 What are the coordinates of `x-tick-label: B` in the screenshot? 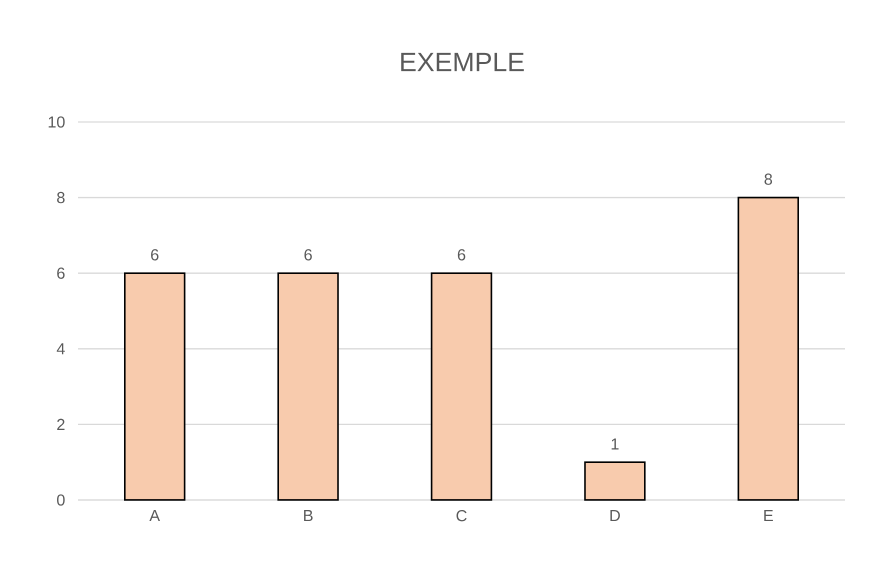 It's located at (308, 516).